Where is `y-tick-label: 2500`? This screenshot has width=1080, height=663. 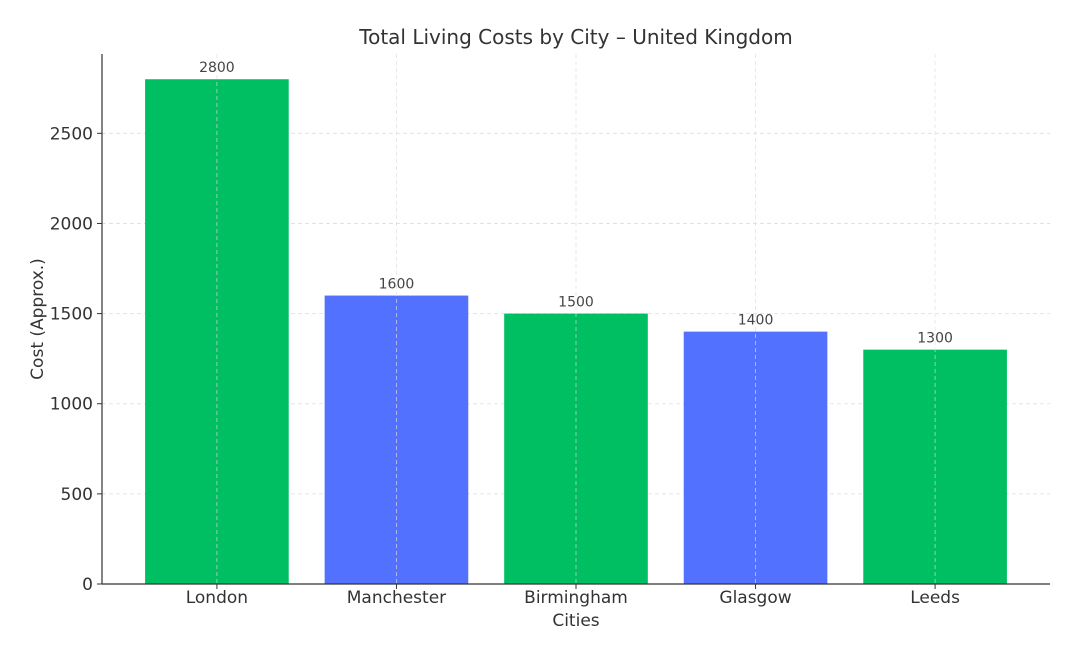 y-tick-label: 2500 is located at coordinates (71, 134).